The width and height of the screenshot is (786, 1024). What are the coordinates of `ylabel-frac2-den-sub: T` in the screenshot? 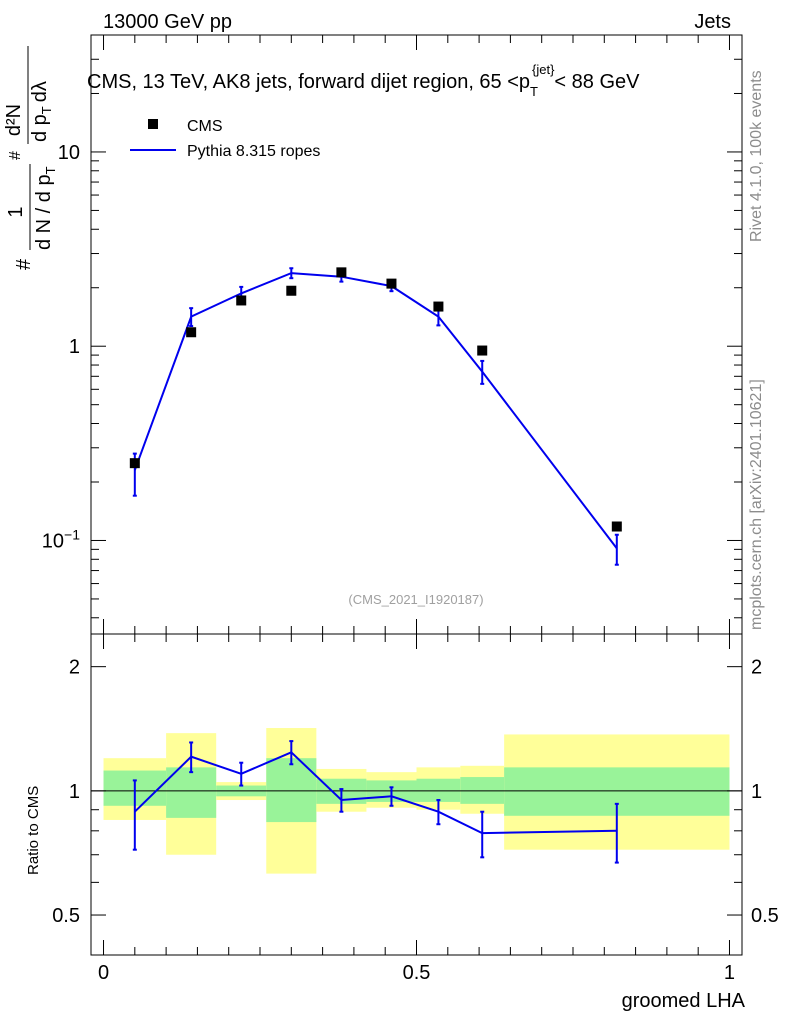 It's located at (46, 110).